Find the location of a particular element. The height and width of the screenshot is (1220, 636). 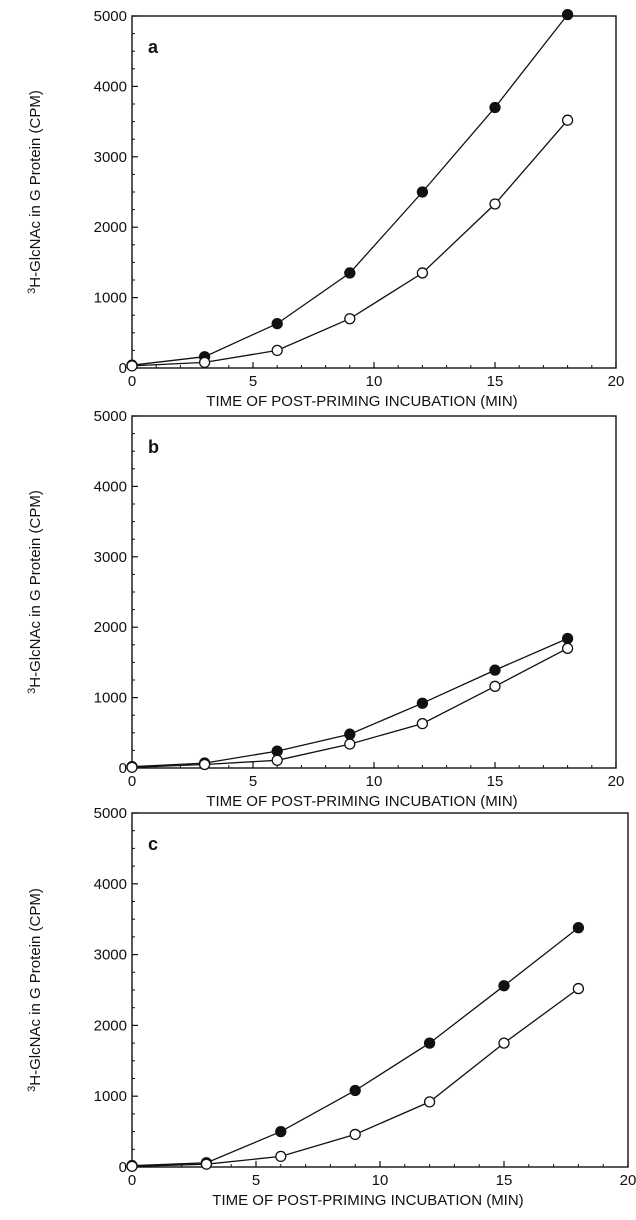

panel-letter: b is located at coordinates (153, 447).